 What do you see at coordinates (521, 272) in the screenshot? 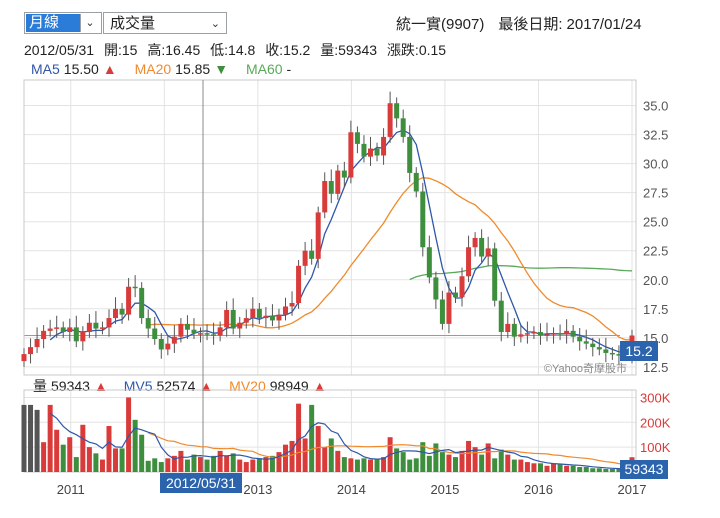
I see `ma60-line` at bounding box center [521, 272].